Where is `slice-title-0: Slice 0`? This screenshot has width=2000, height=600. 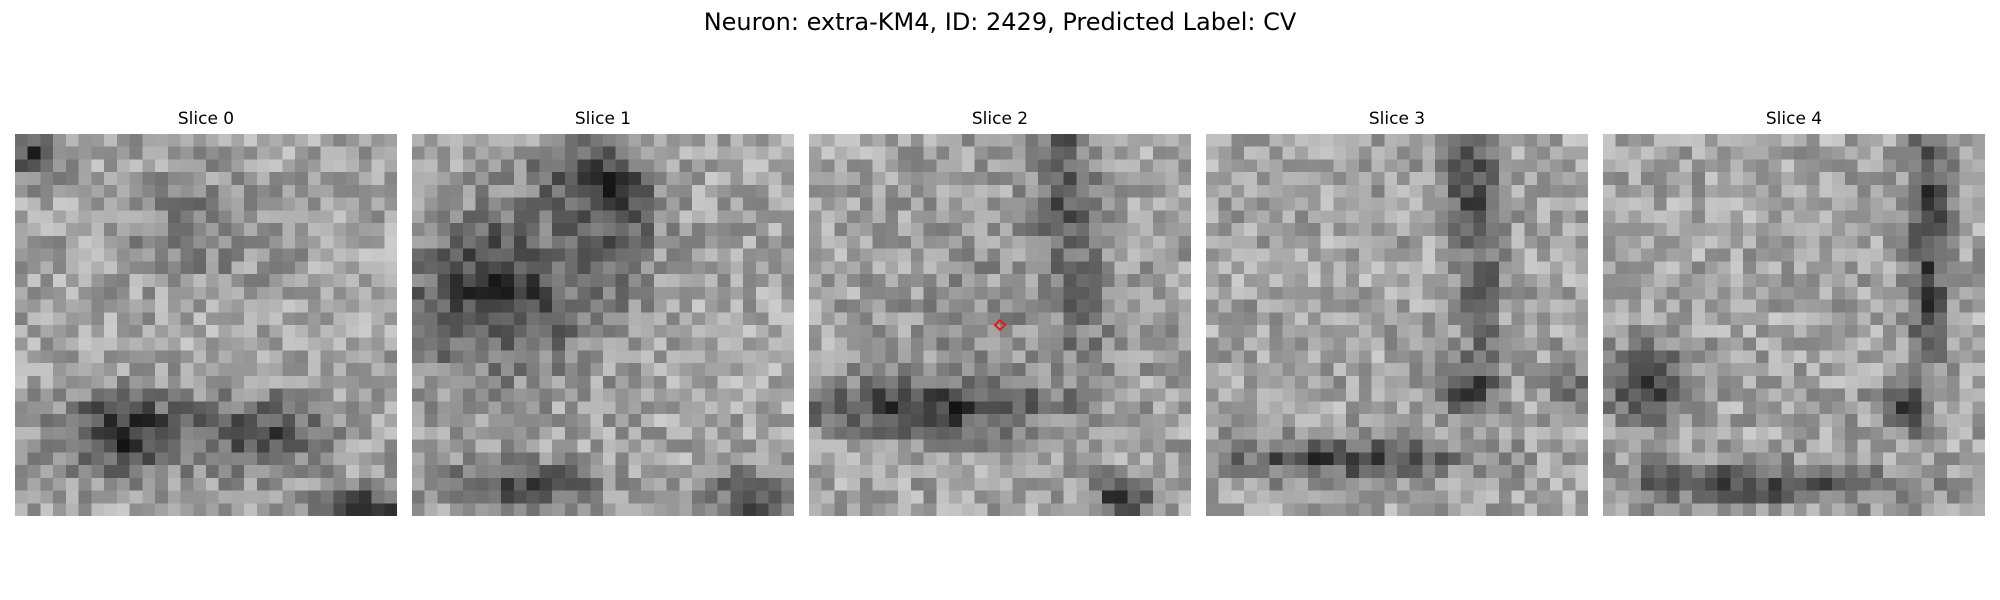 slice-title-0: Slice 0 is located at coordinates (206, 119).